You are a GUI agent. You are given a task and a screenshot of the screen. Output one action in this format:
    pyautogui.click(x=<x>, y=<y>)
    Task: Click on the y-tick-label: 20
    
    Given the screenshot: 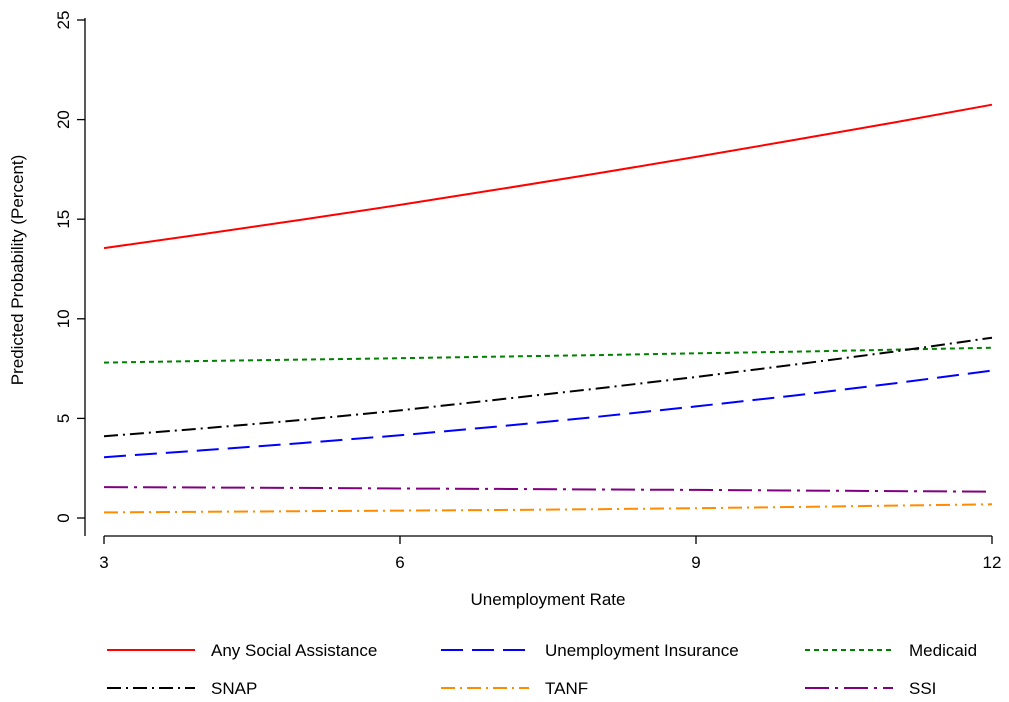 What is the action you would take?
    pyautogui.click(x=63, y=119)
    